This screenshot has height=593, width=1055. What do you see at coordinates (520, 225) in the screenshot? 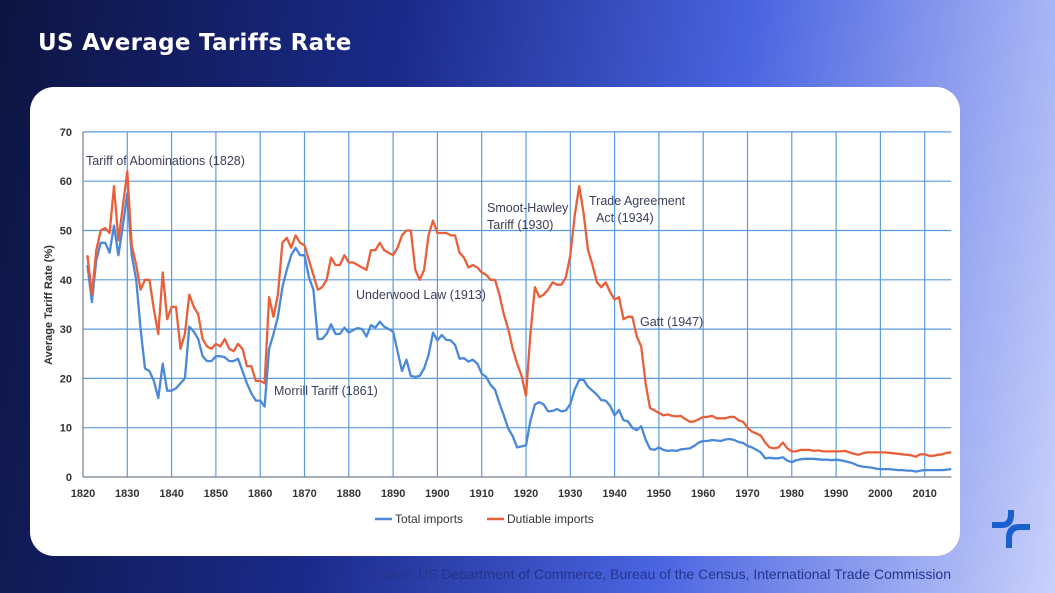
I see `annotation-smoot-hawley-2: Tariff (1930)` at bounding box center [520, 225].